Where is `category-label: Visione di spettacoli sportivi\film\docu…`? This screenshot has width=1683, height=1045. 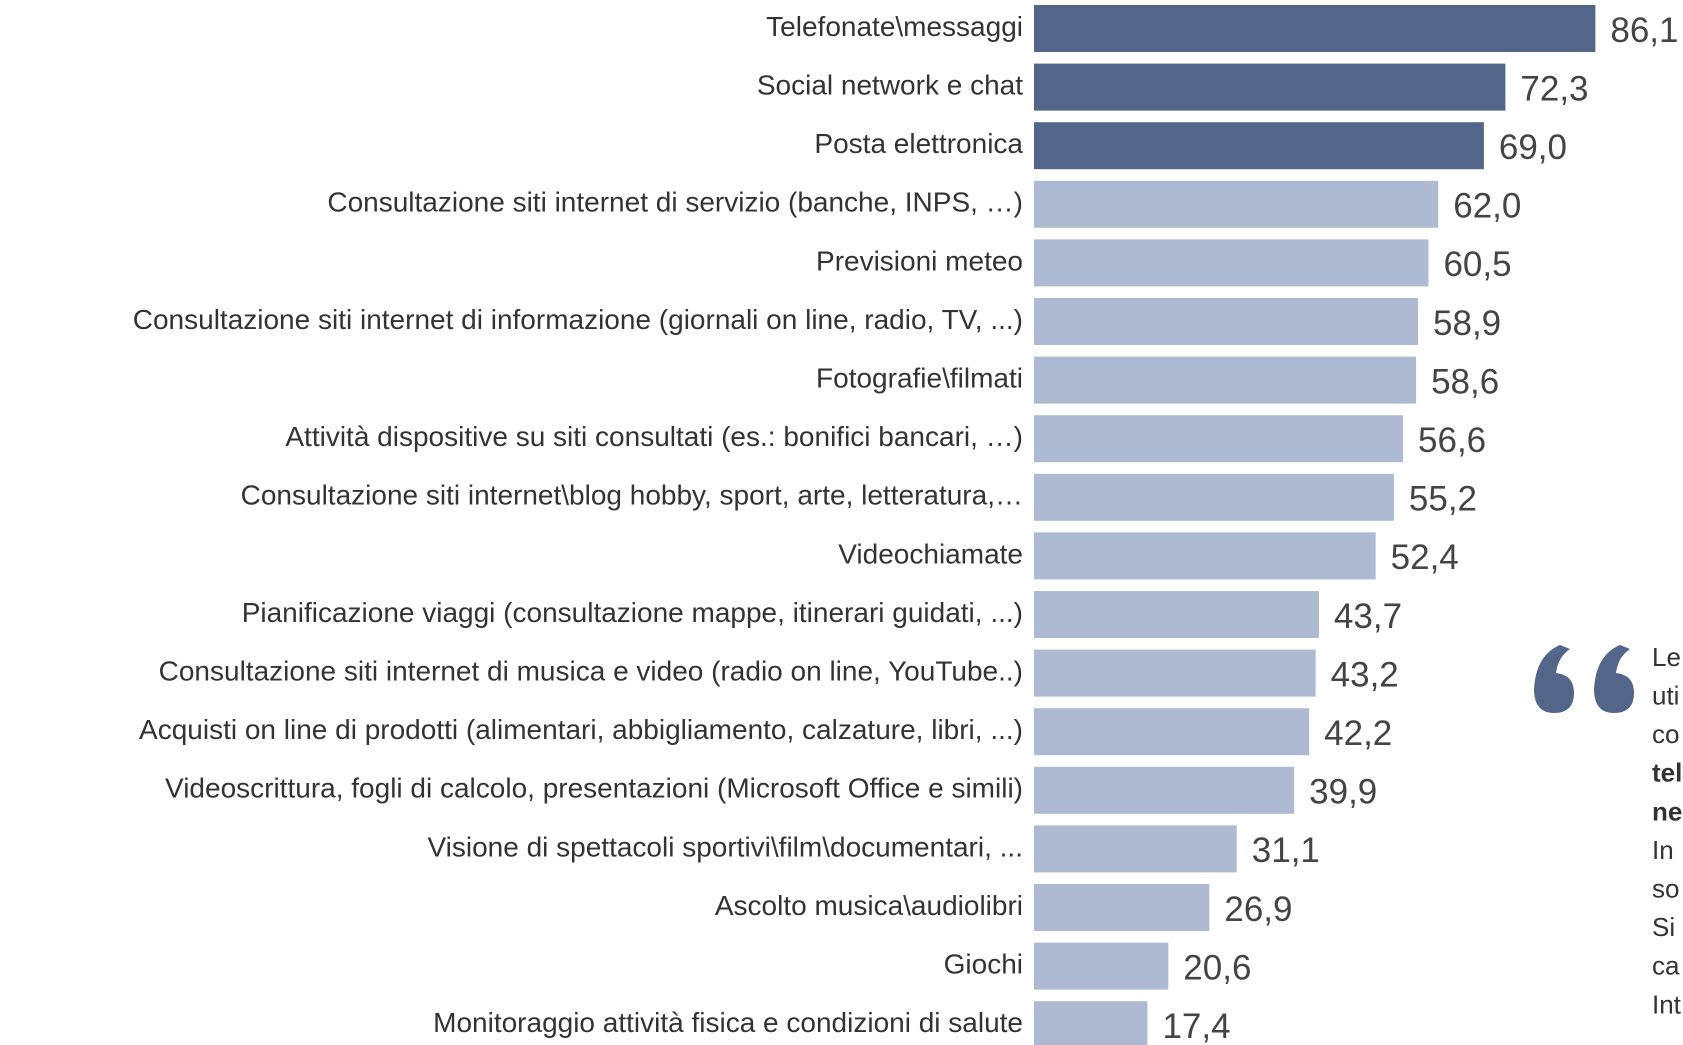
category-label: Visione di spettacoli sportivi\film\docu… is located at coordinates (725, 846).